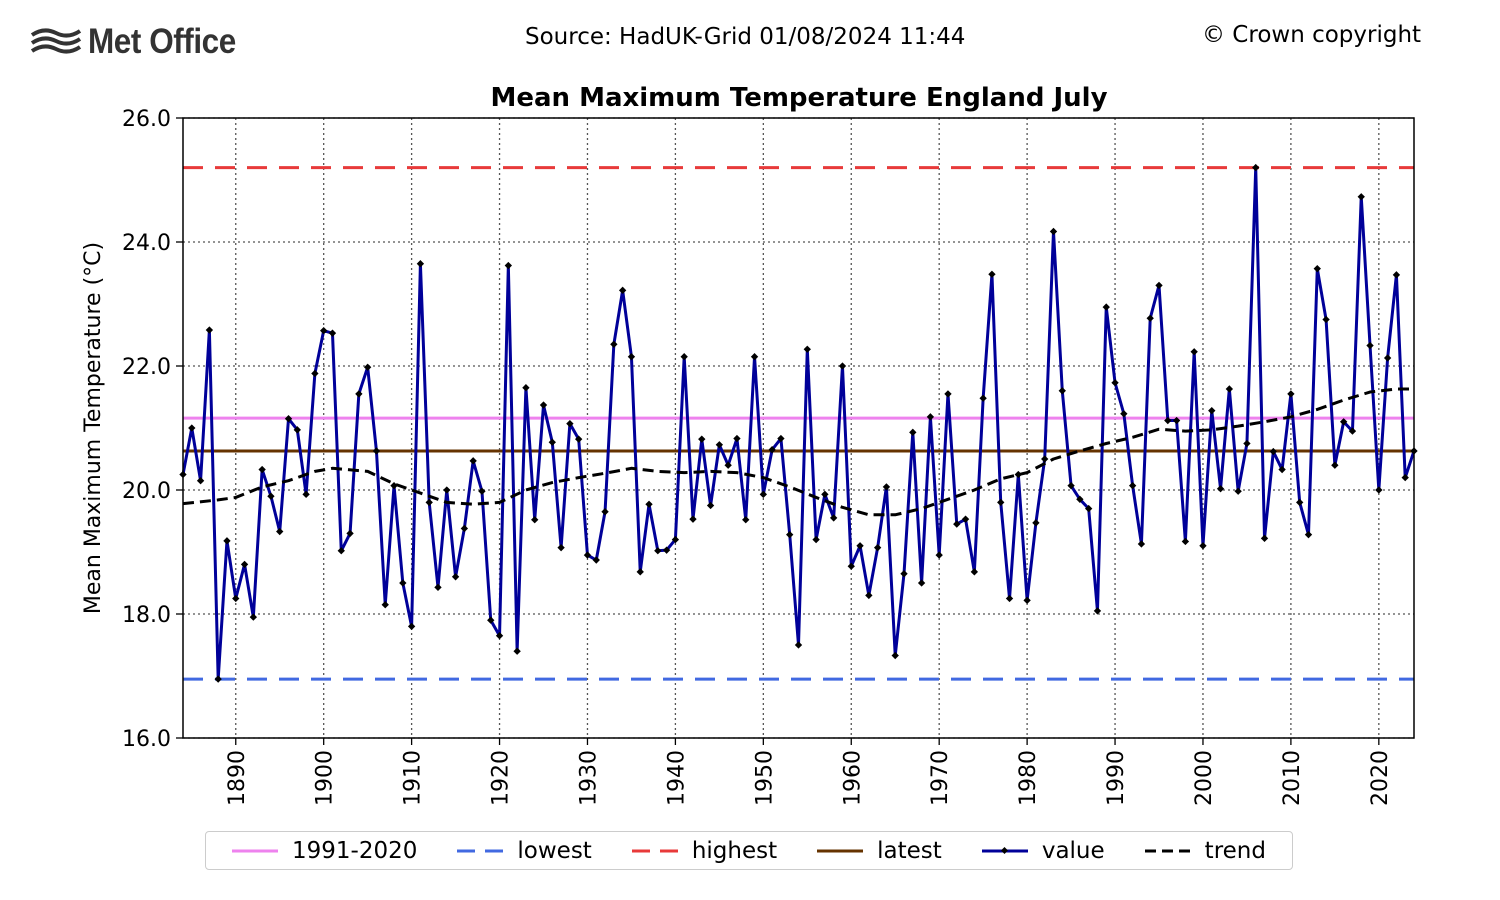  I want to click on legend-label-value: value, so click(1073, 850).